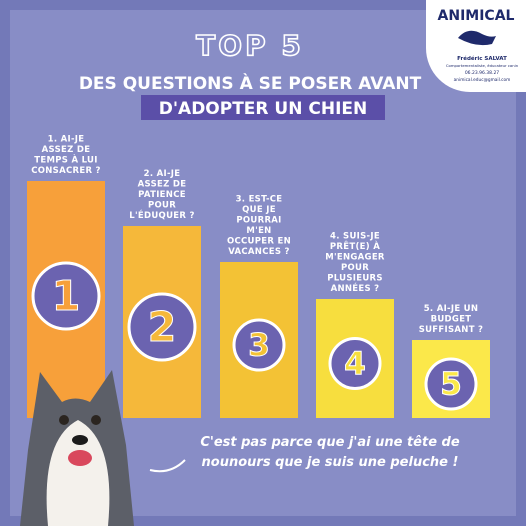 The height and width of the screenshot is (530, 526). What do you see at coordinates (330, 462) in the screenshot?
I see `quote-line: nounours que je suis une peluche !` at bounding box center [330, 462].